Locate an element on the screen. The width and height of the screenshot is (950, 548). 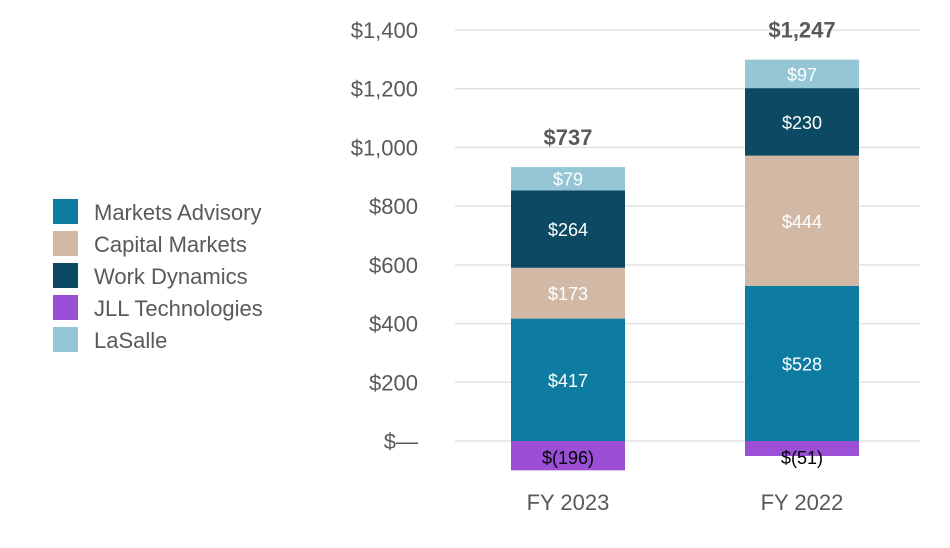
data-label: $528 is located at coordinates (802, 364).